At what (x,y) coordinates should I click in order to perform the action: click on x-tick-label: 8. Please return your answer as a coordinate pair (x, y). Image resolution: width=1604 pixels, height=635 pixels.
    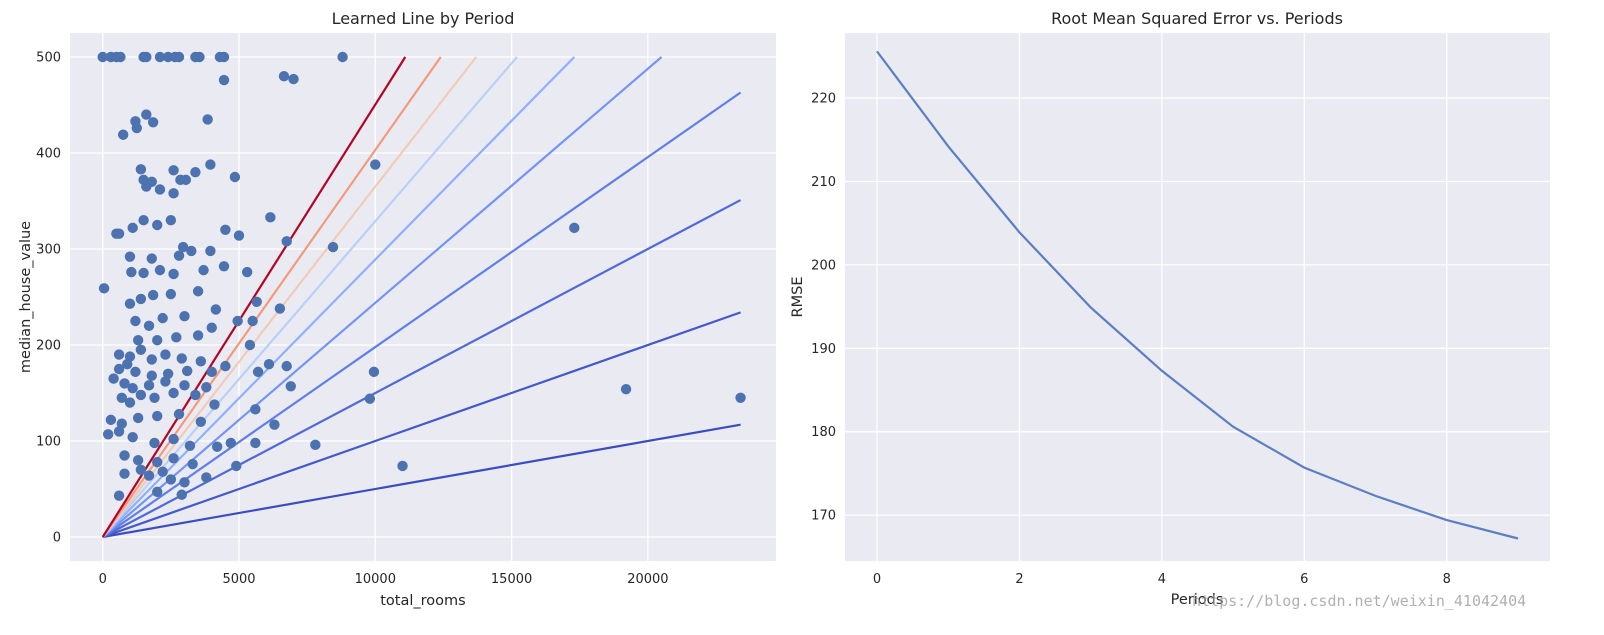
    Looking at the image, I should click on (1447, 579).